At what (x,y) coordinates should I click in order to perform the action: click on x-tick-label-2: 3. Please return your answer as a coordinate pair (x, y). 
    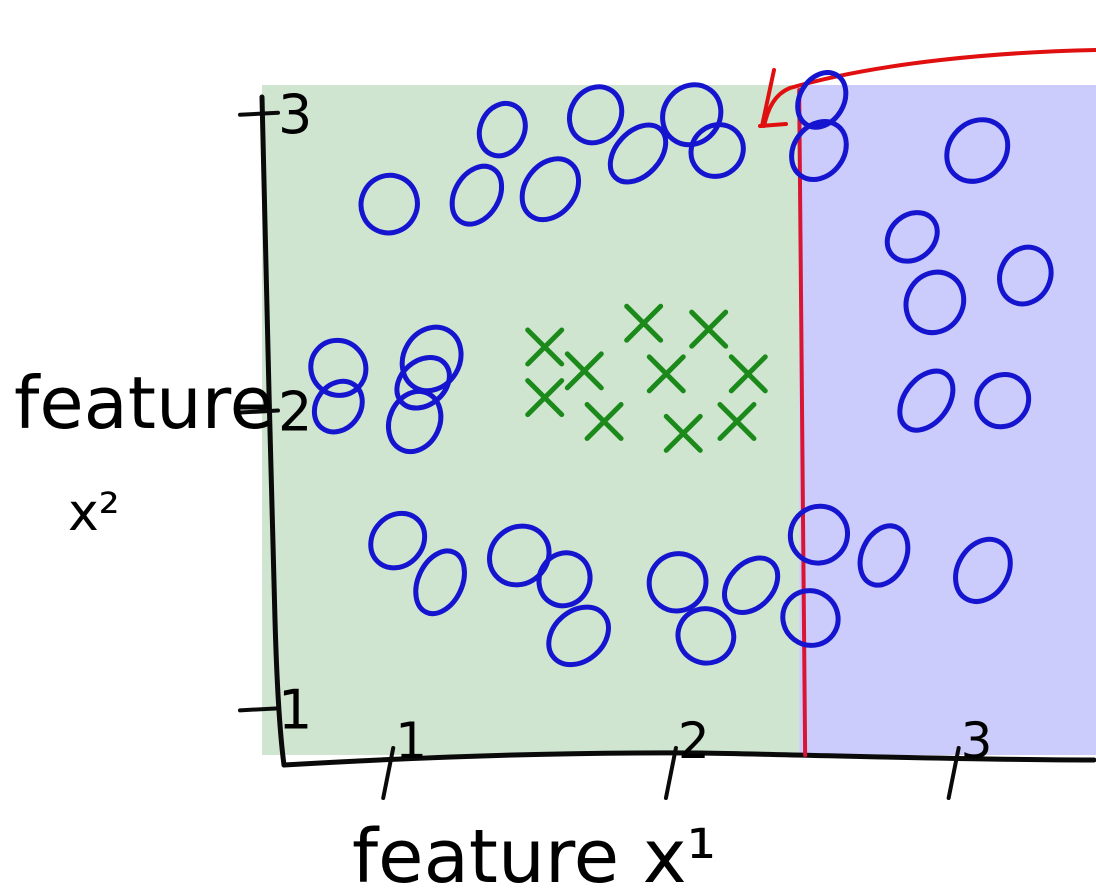
    Looking at the image, I should click on (977, 741).